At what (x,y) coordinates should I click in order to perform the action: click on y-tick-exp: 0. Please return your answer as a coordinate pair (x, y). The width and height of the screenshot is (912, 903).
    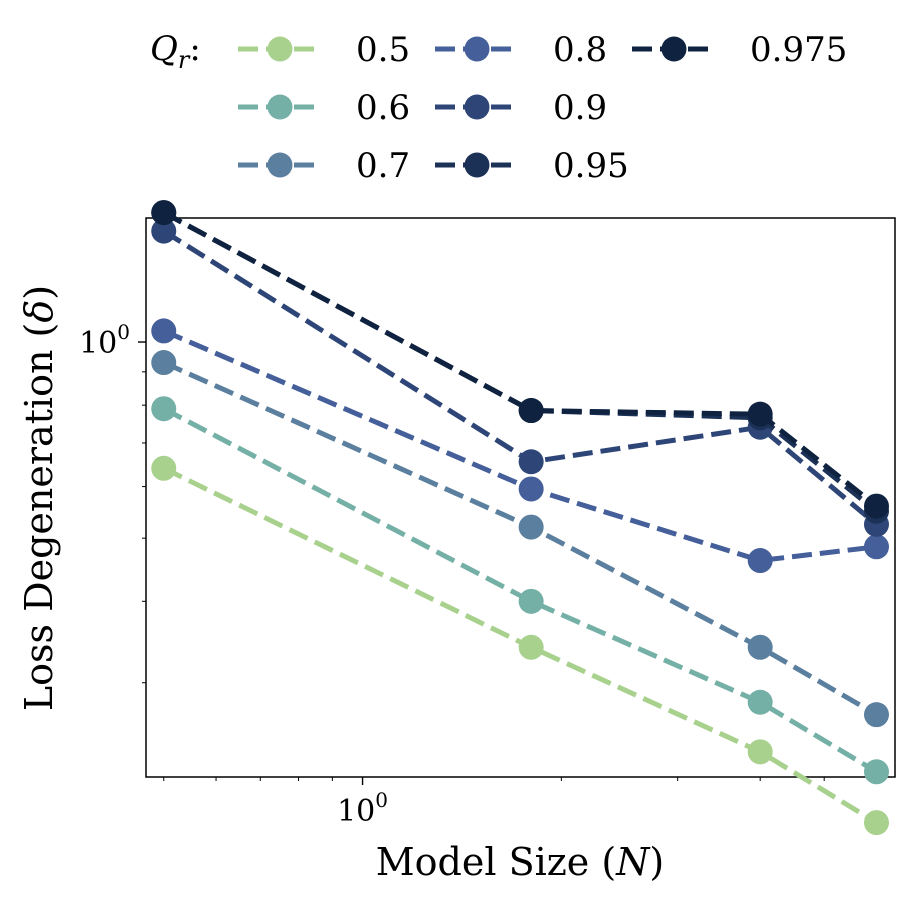
    Looking at the image, I should click on (123, 332).